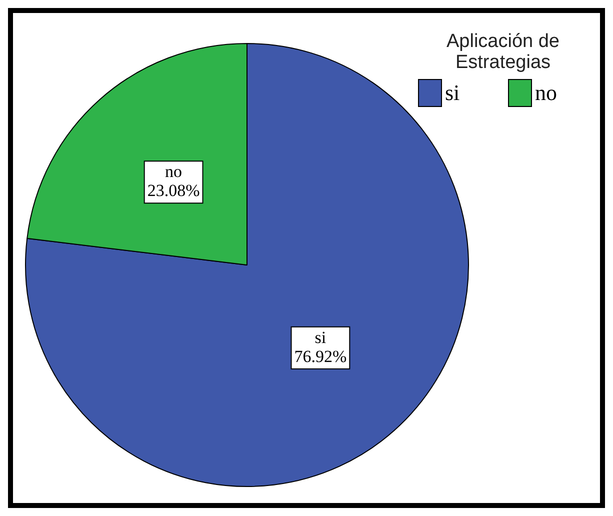  I want to click on legend-label: no, so click(546, 93).